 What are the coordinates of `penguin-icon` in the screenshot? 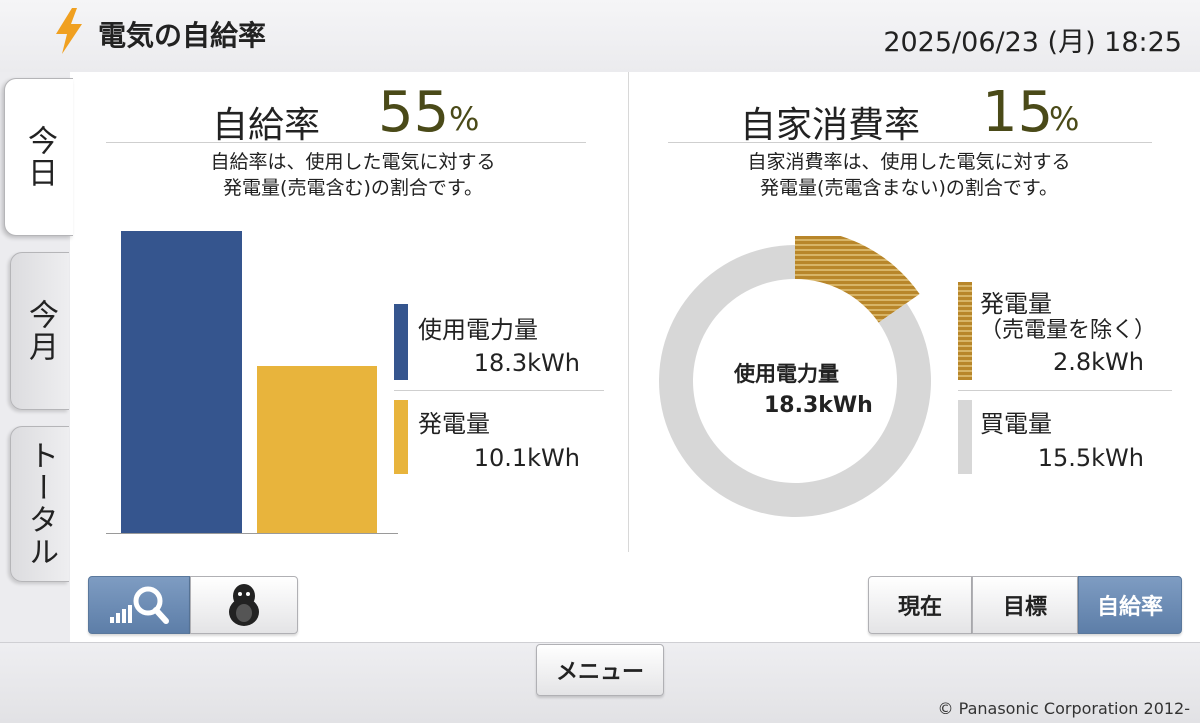 It's located at (244, 605).